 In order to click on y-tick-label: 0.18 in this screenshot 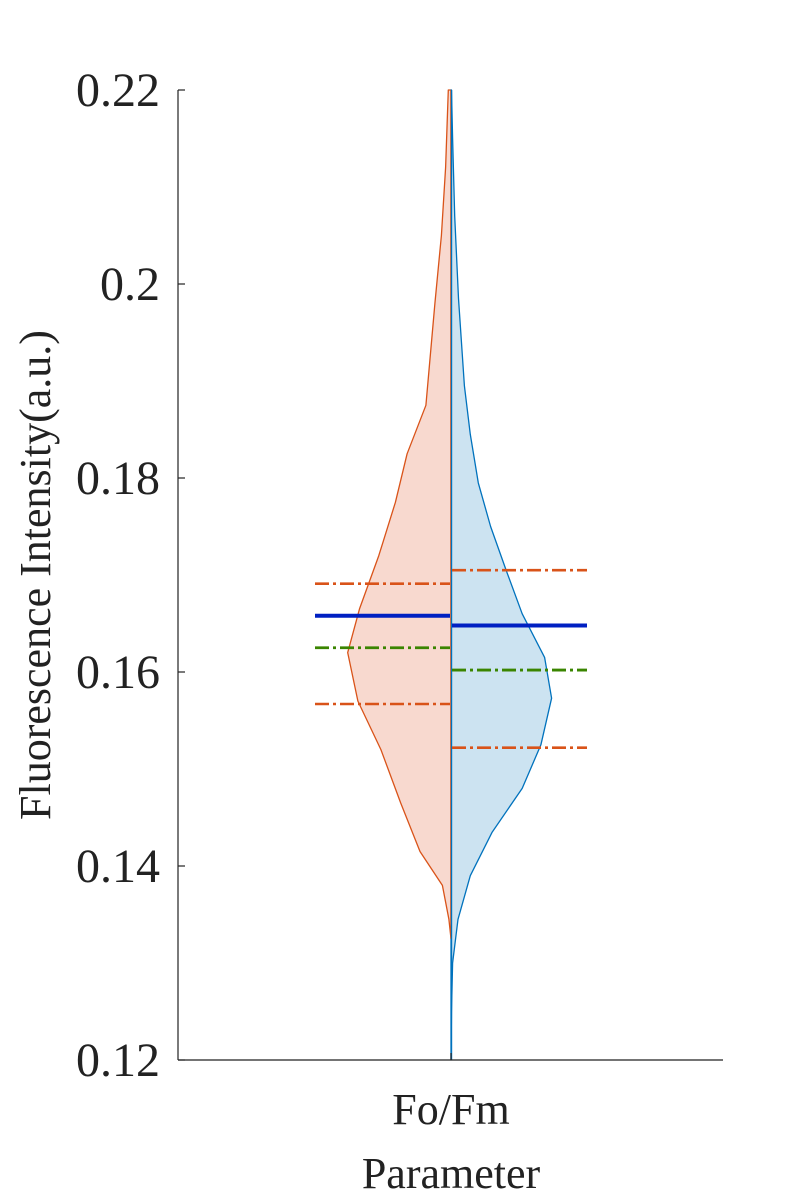, I will do `click(118, 478)`.